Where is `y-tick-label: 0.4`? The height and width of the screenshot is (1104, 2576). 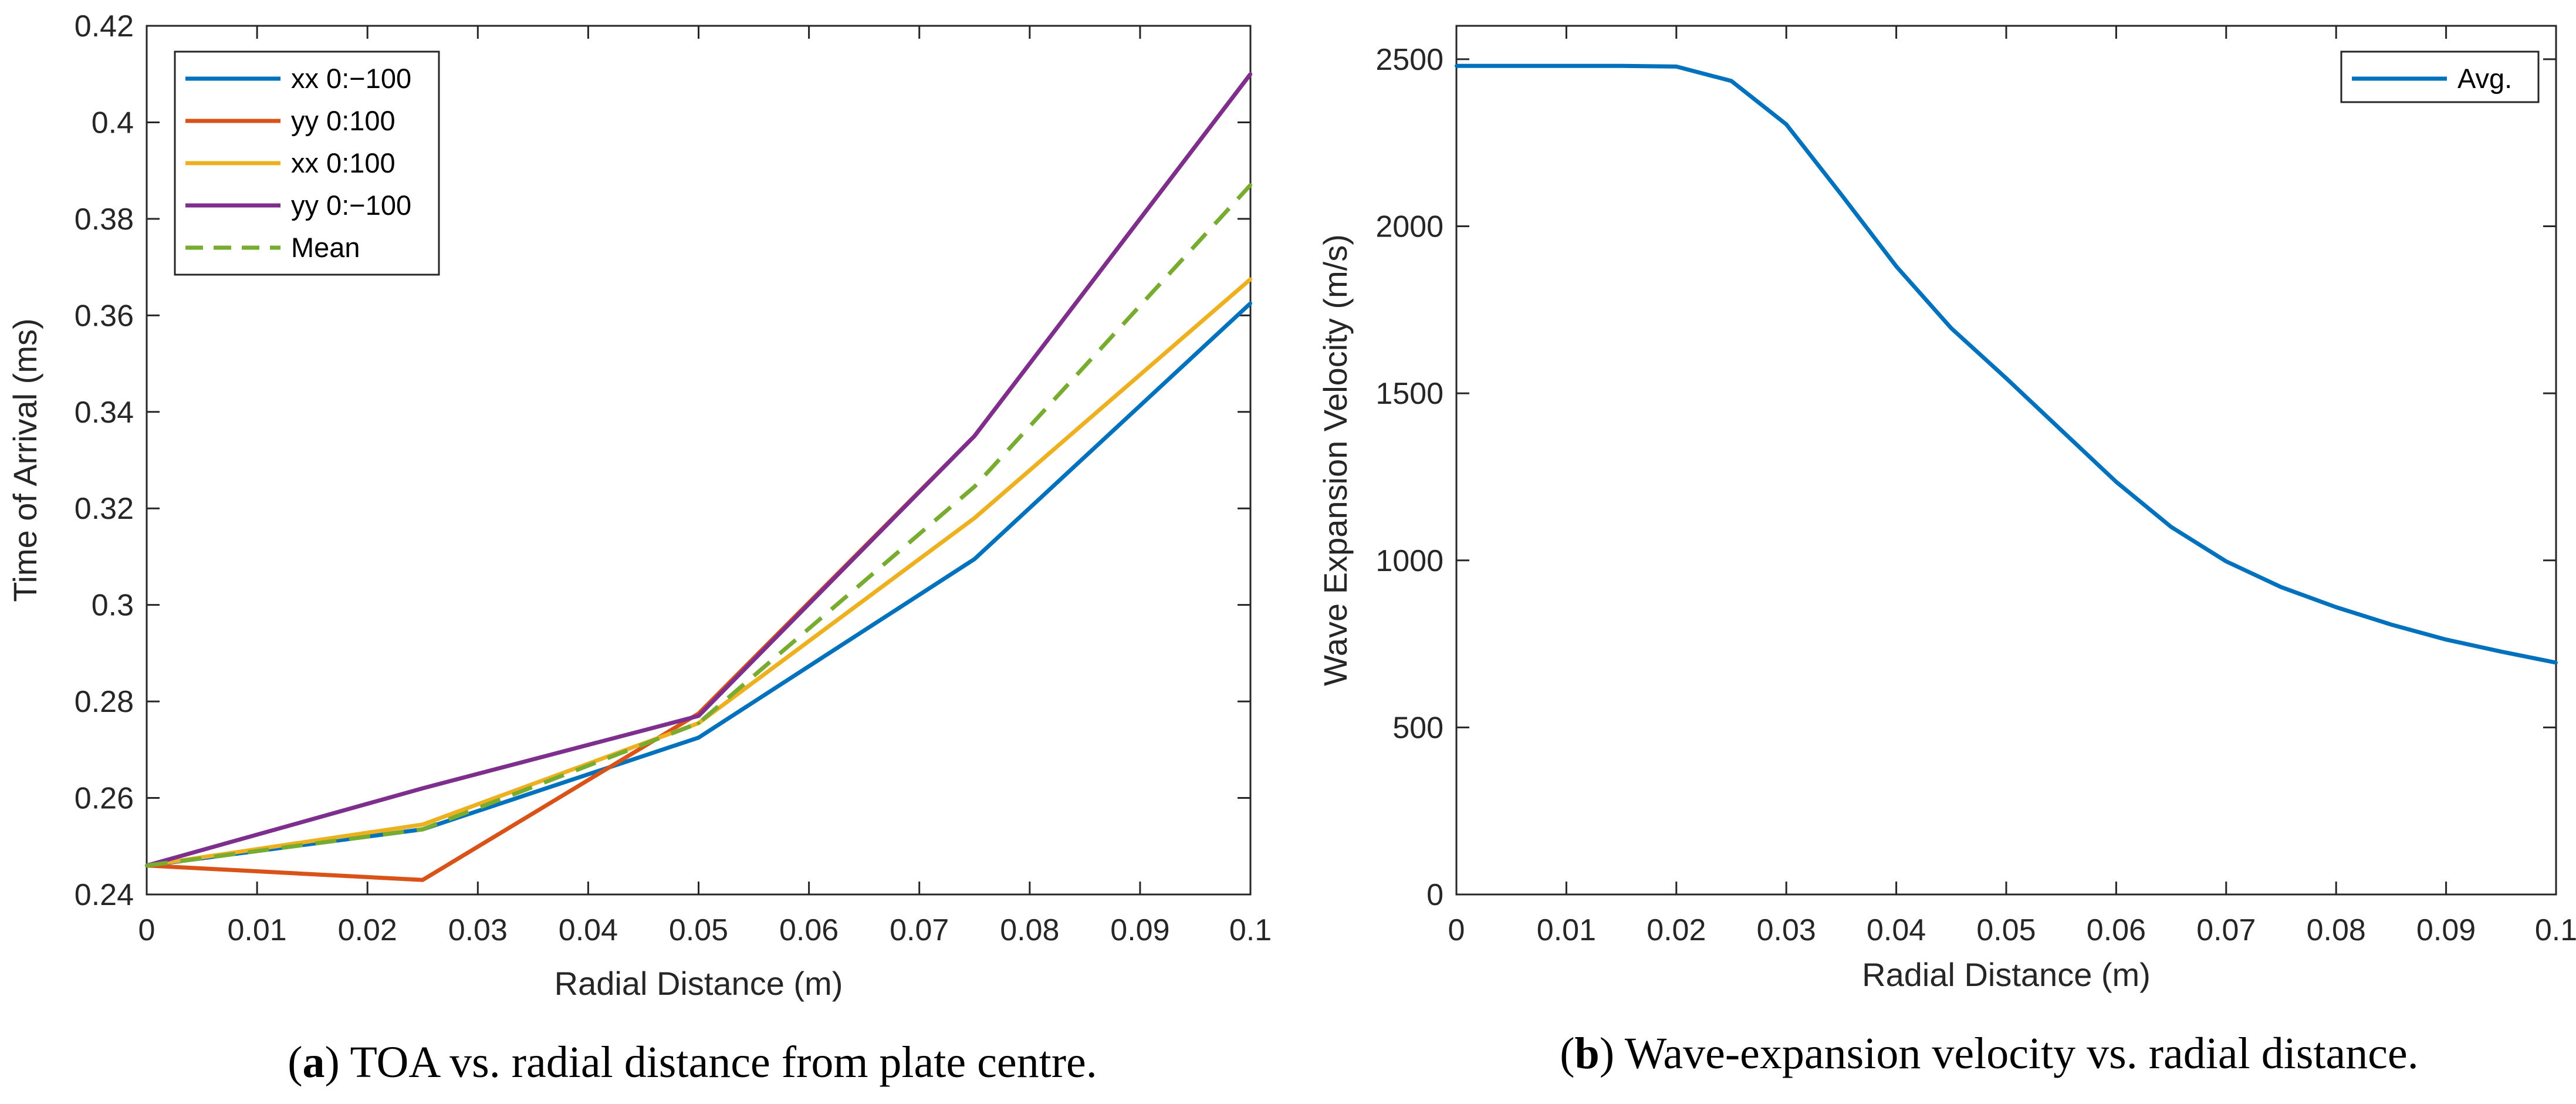 y-tick-label: 0.4 is located at coordinates (113, 123).